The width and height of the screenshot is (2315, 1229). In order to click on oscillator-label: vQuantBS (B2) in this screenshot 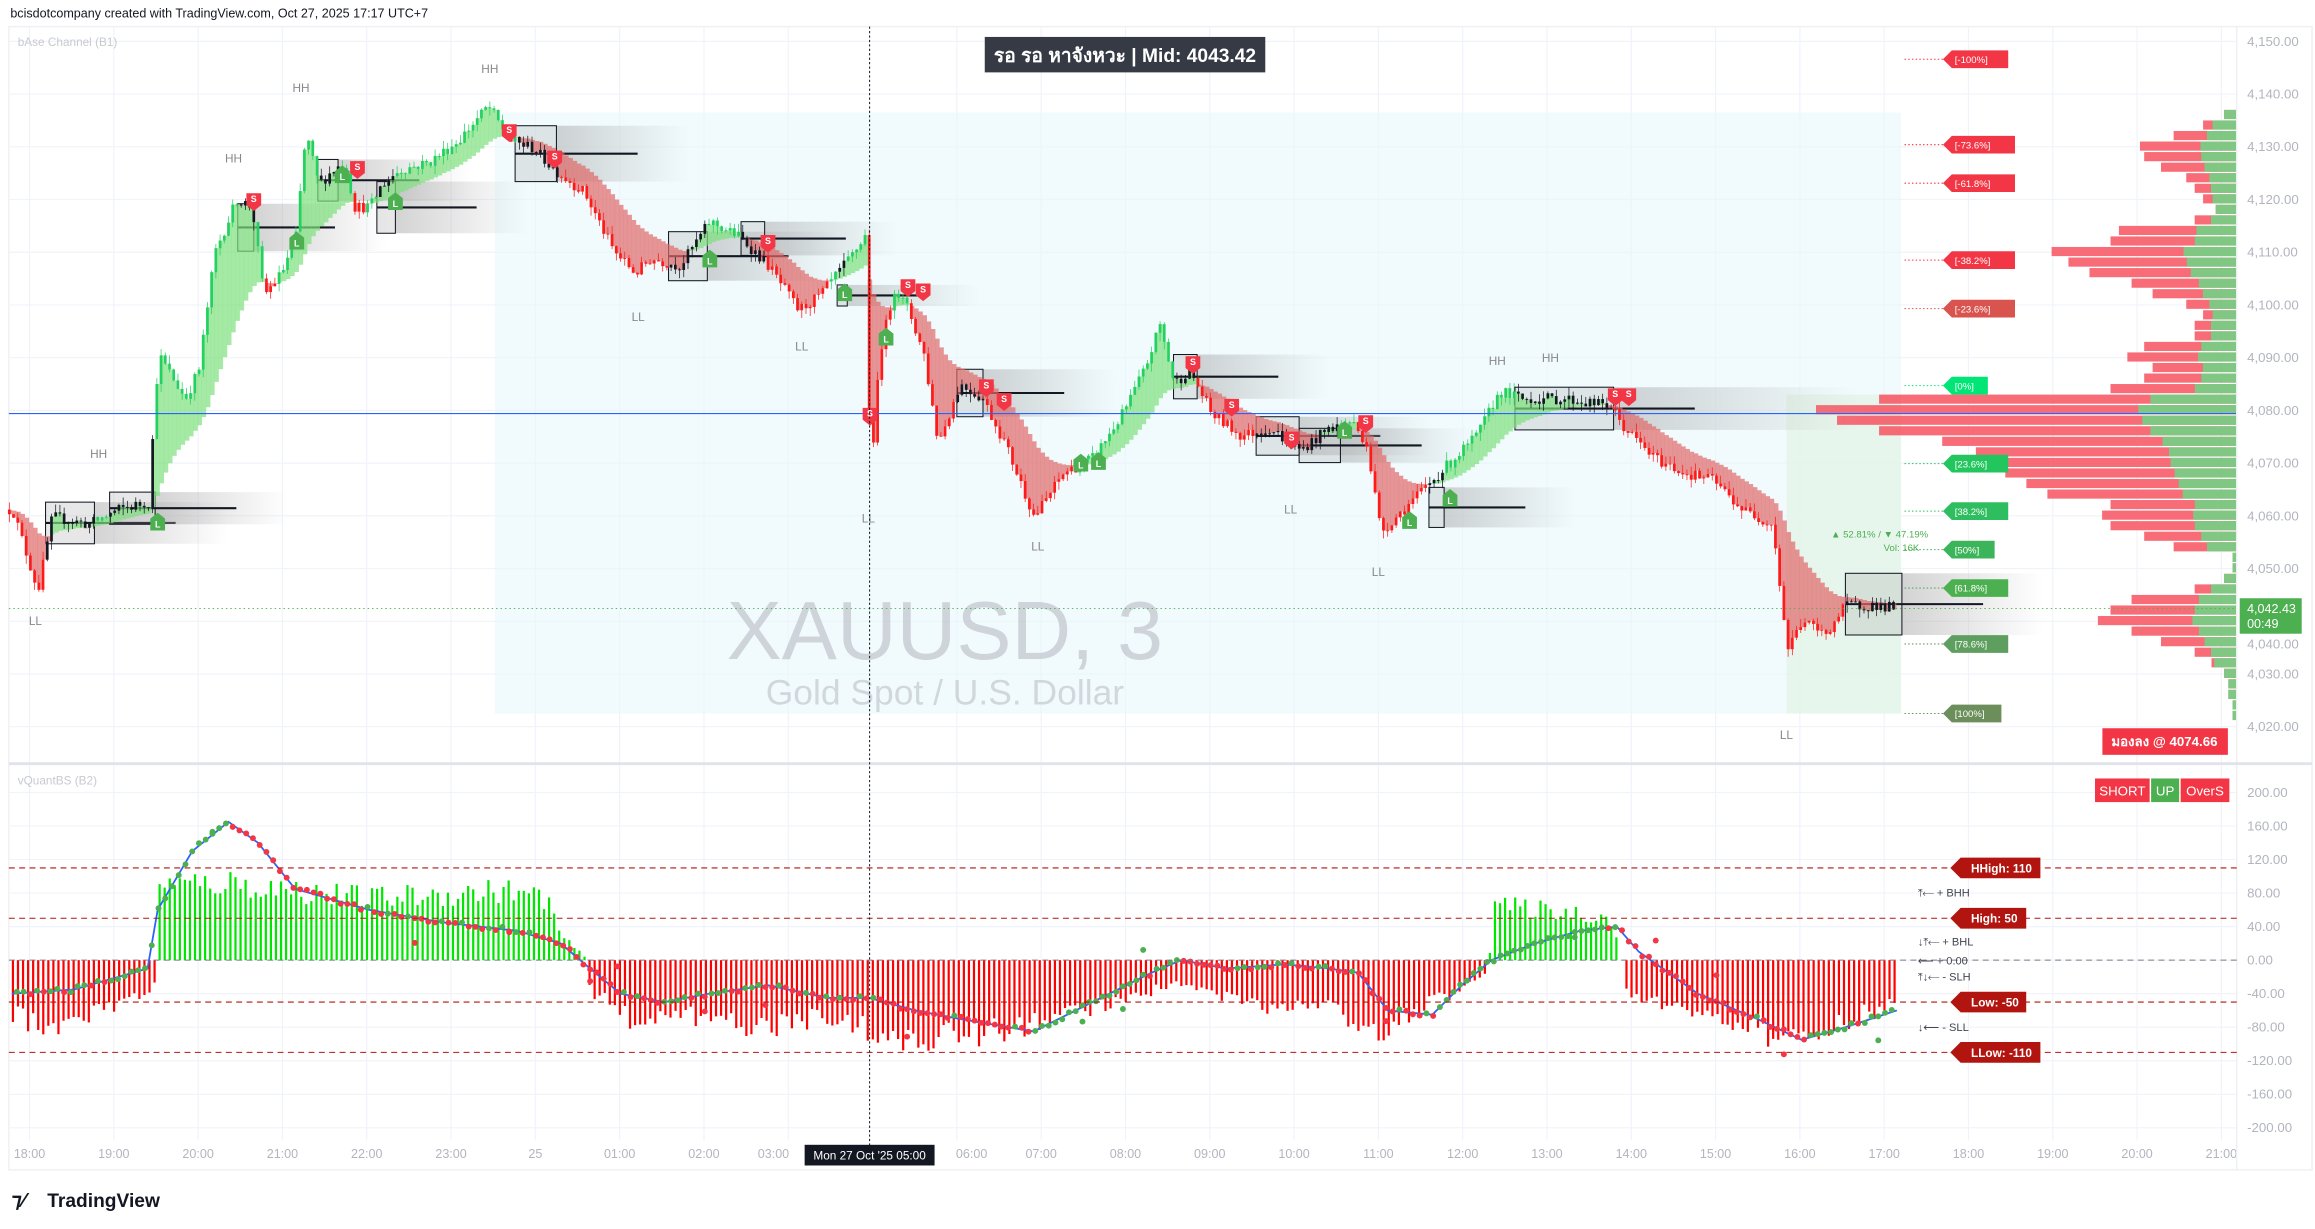, I will do `click(57, 780)`.